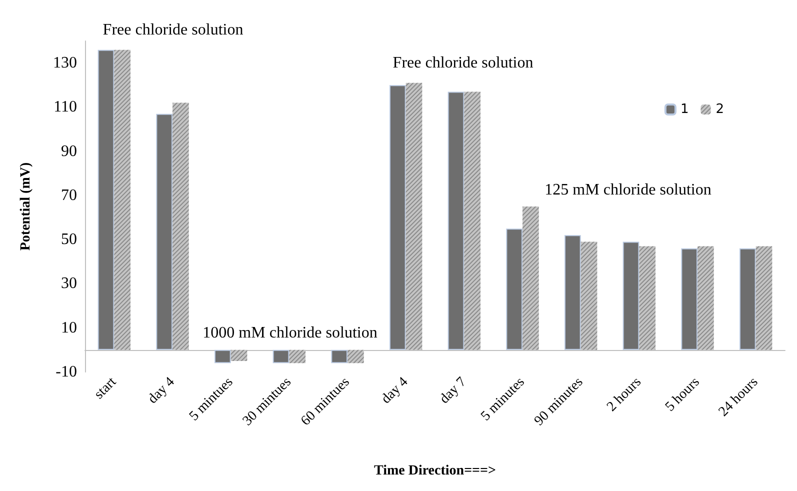  What do you see at coordinates (69, 283) in the screenshot?
I see `y-tick-label: 30` at bounding box center [69, 283].